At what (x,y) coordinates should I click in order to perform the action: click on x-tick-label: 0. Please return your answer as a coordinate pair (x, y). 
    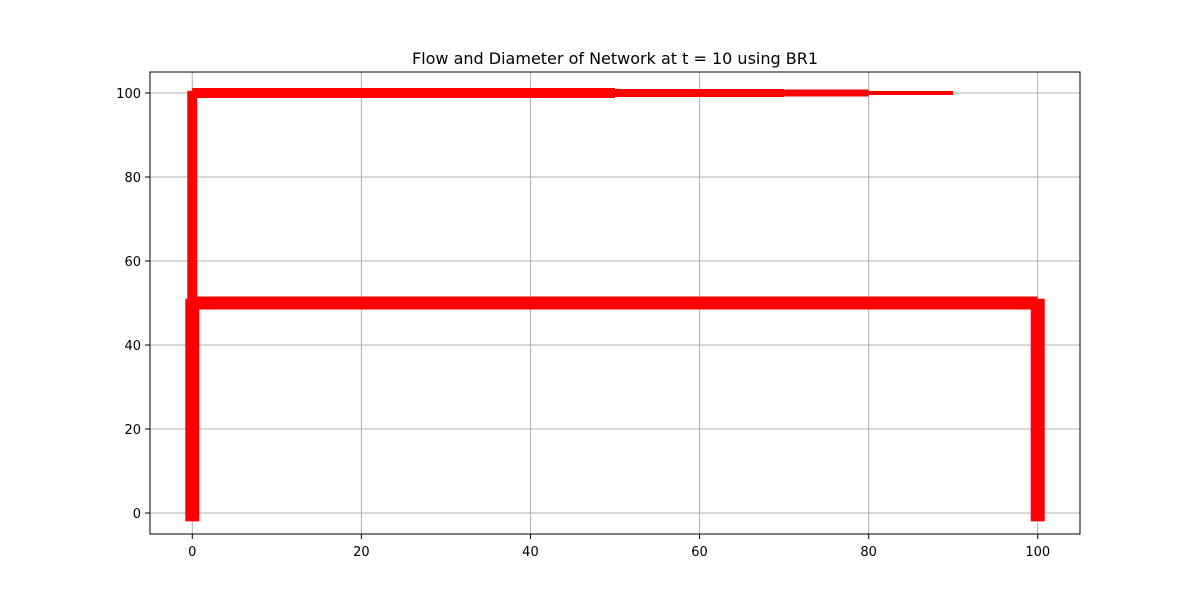
    Looking at the image, I should click on (192, 552).